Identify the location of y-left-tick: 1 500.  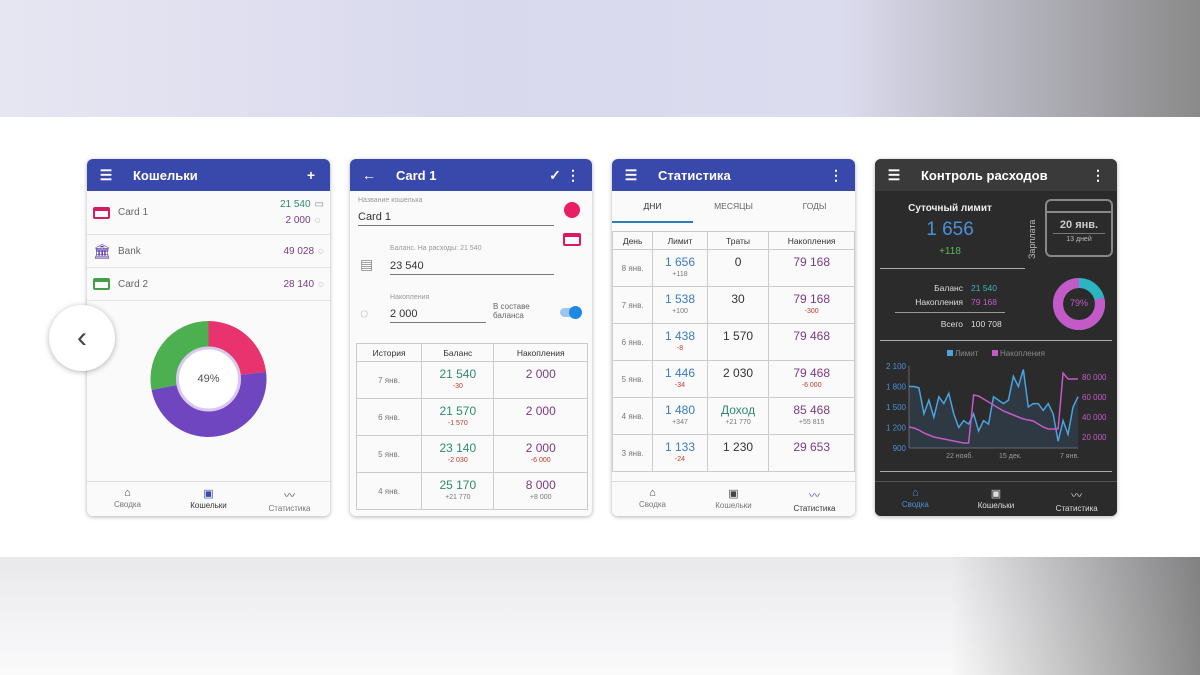
(896, 407).